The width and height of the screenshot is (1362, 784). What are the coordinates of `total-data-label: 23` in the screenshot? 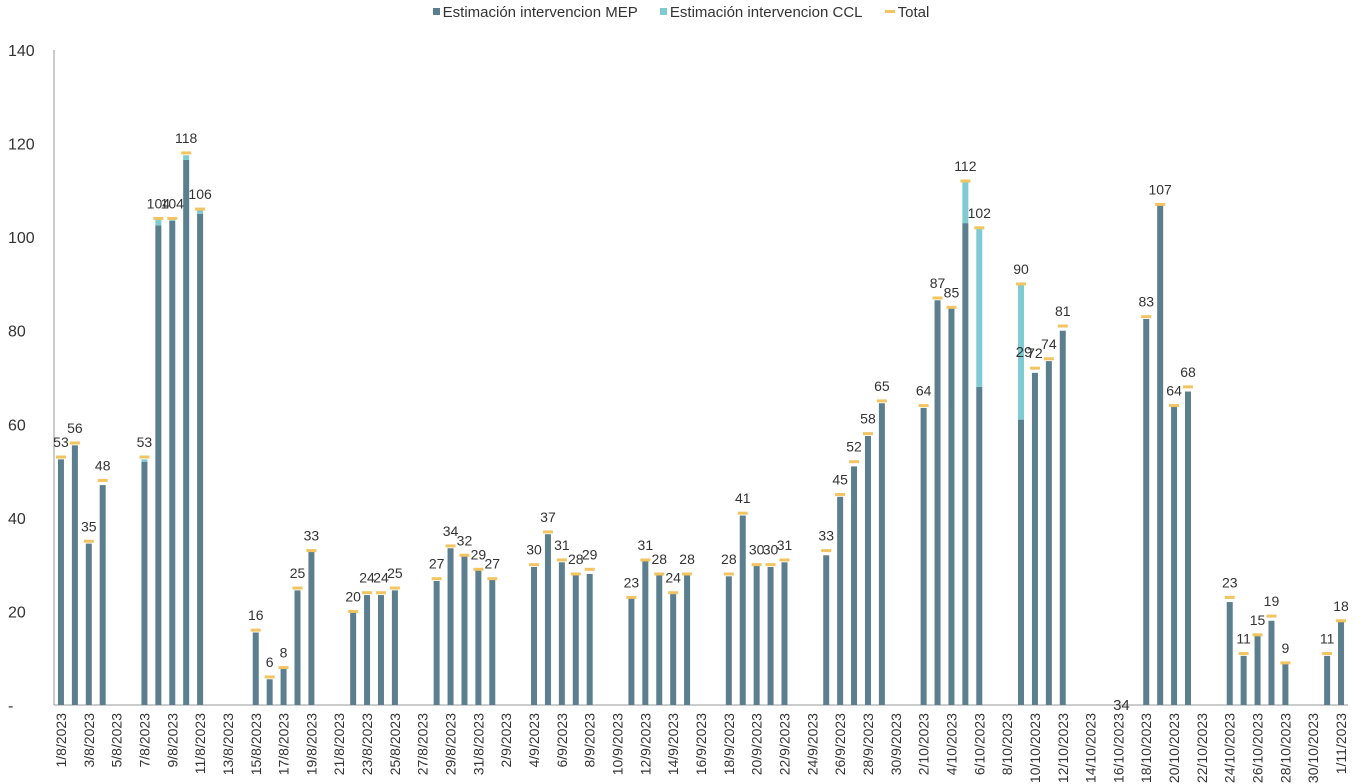 It's located at (632, 582).